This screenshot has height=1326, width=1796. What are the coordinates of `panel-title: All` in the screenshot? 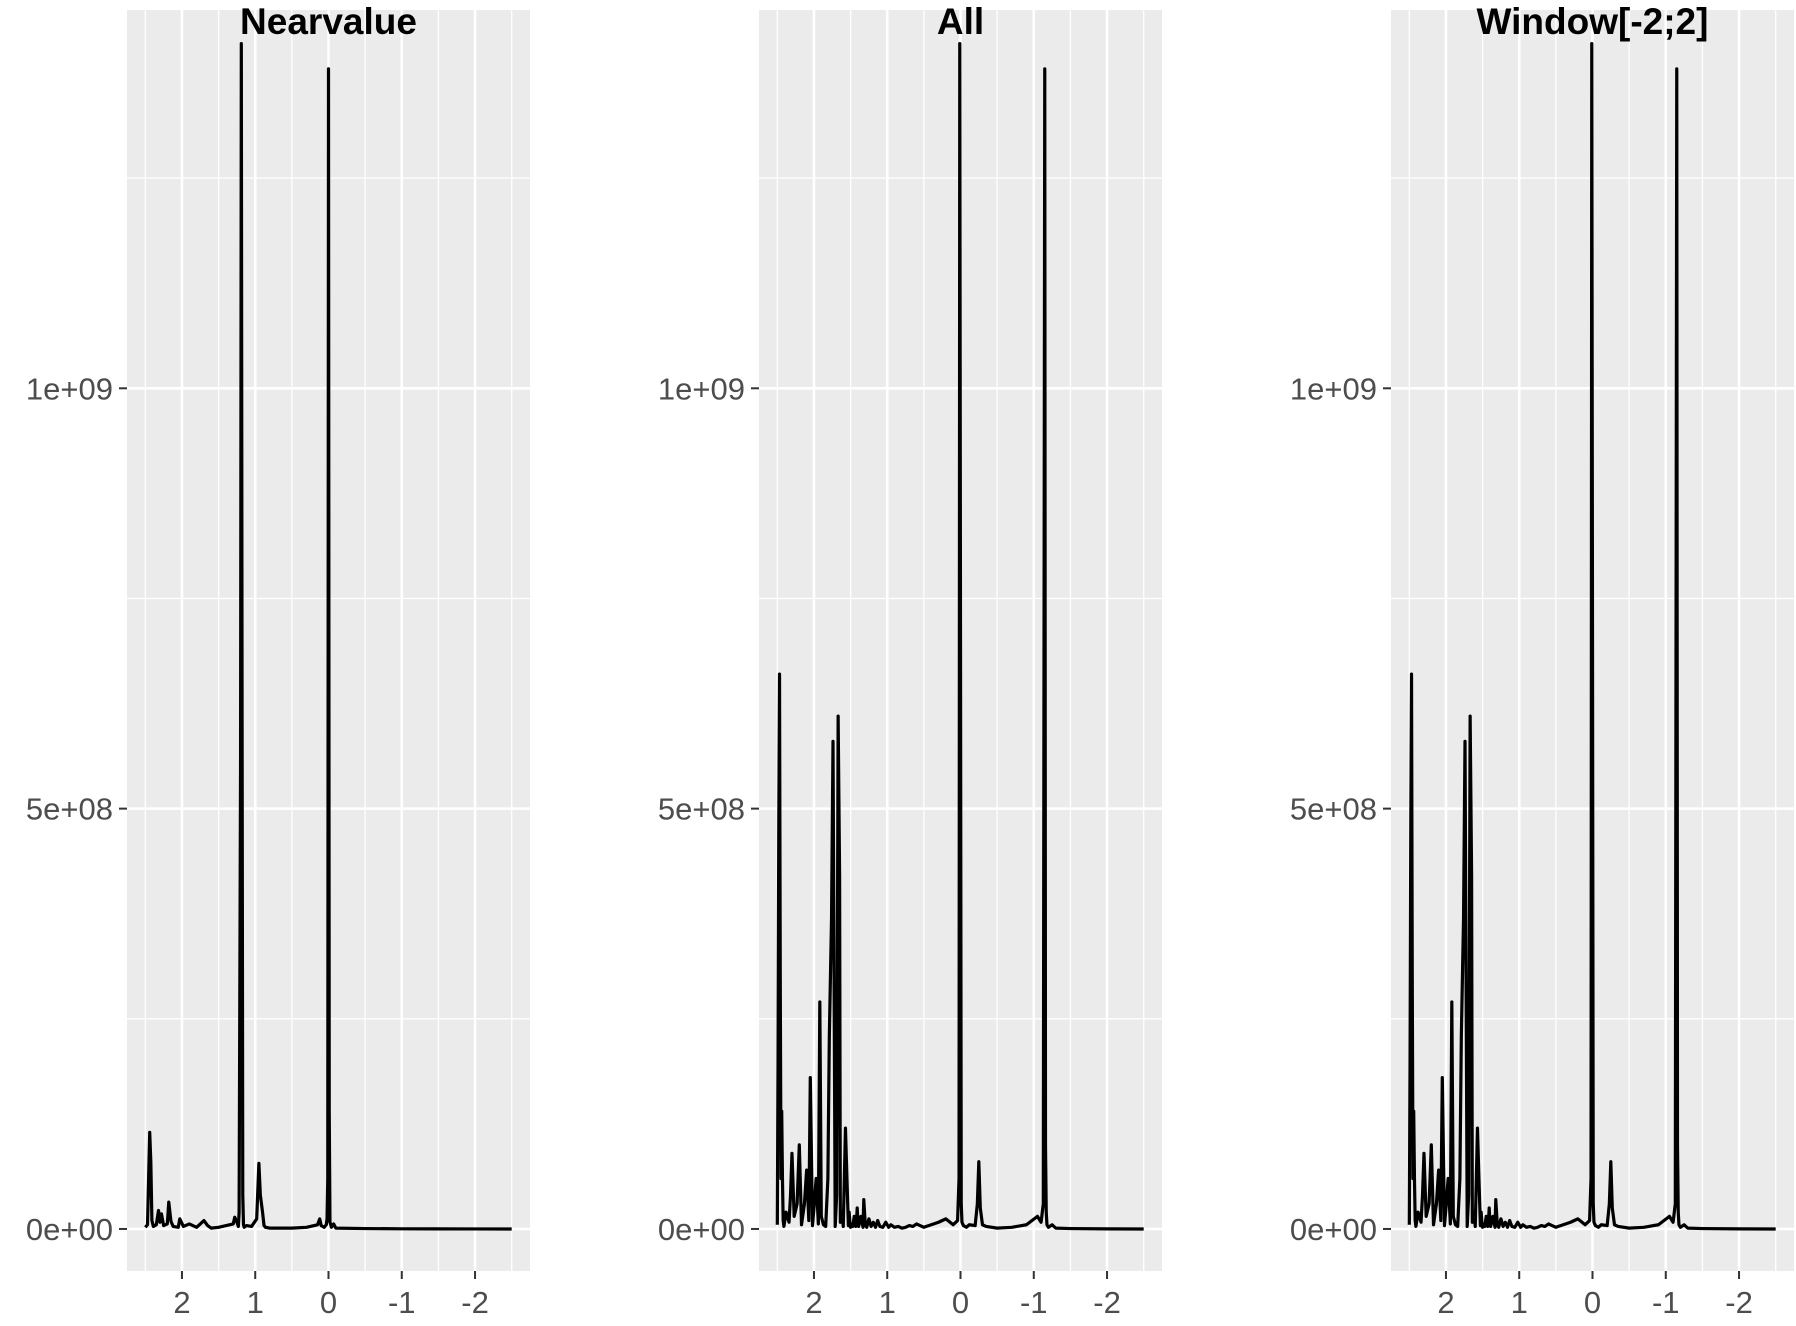 It's located at (960, 21).